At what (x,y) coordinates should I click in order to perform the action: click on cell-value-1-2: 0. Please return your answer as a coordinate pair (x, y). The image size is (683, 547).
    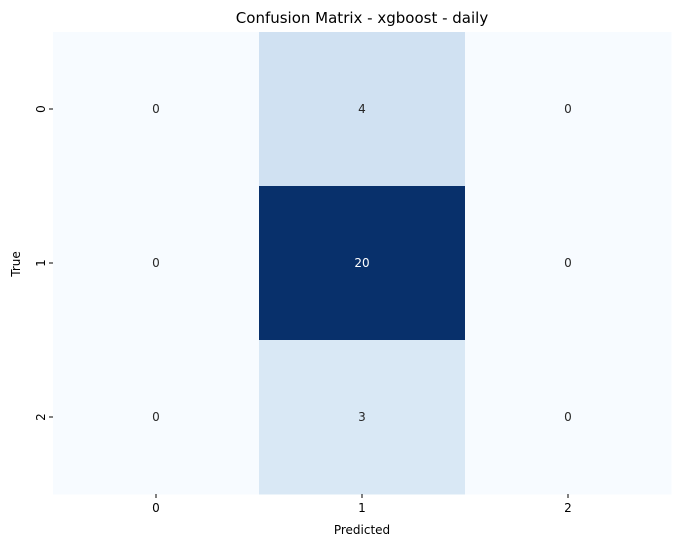
    Looking at the image, I should click on (568, 263).